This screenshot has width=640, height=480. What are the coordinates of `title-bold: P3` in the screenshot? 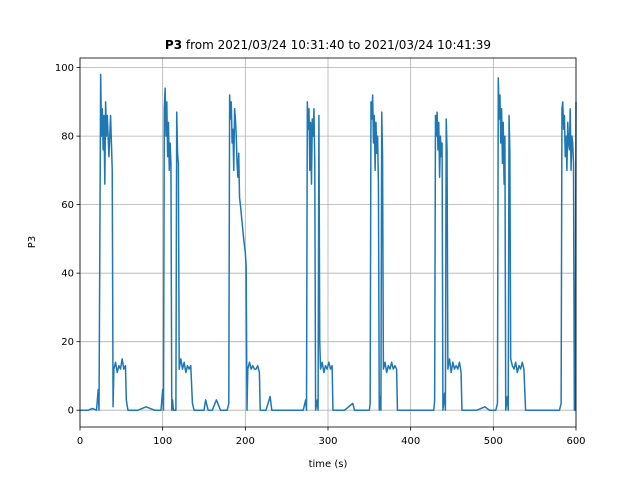 It's located at (173, 45).